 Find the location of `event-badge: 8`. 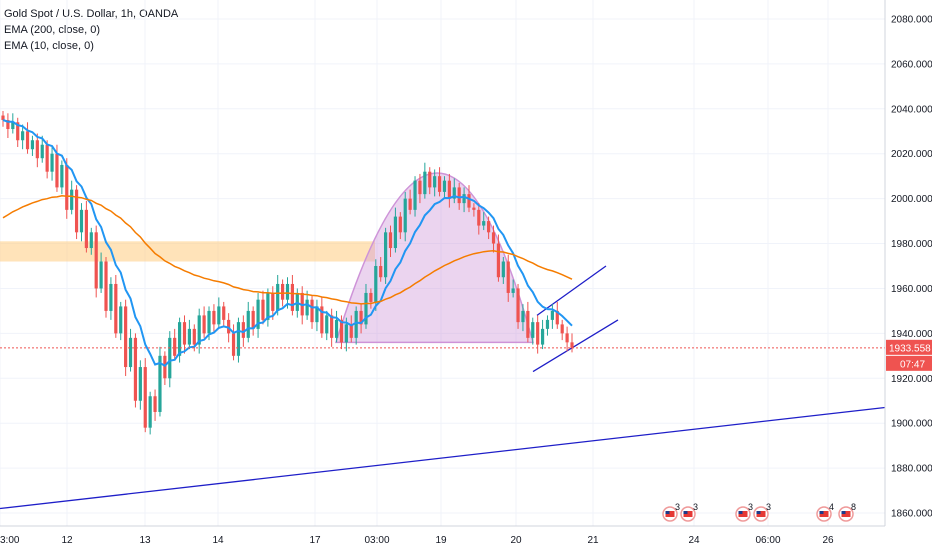

event-badge: 8 is located at coordinates (847, 512).